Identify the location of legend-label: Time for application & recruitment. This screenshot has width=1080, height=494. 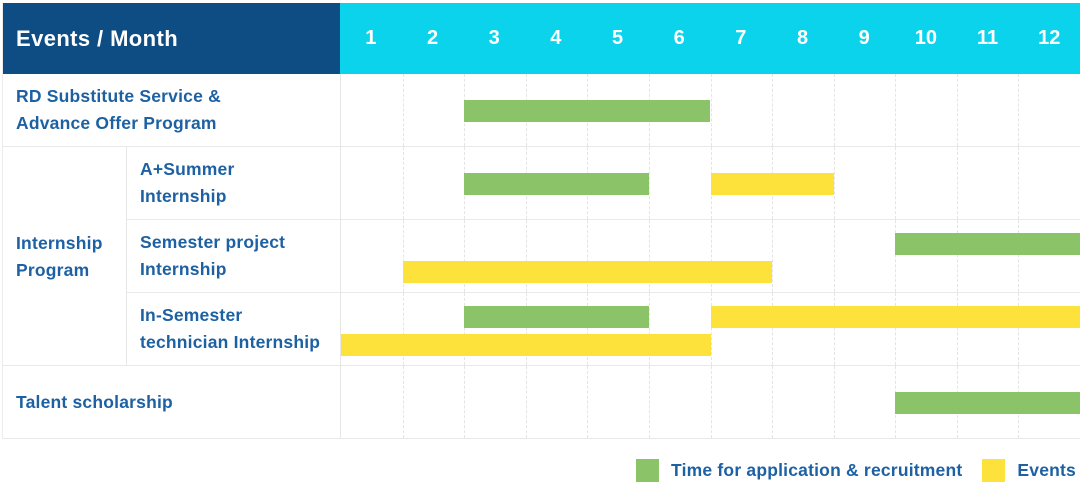
(817, 470).